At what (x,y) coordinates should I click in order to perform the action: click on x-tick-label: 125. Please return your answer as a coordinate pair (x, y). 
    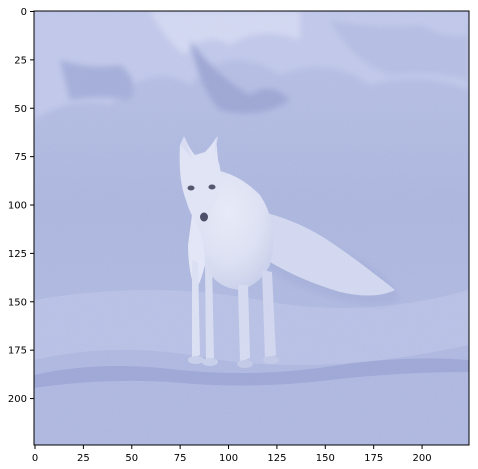
    Looking at the image, I should click on (276, 458).